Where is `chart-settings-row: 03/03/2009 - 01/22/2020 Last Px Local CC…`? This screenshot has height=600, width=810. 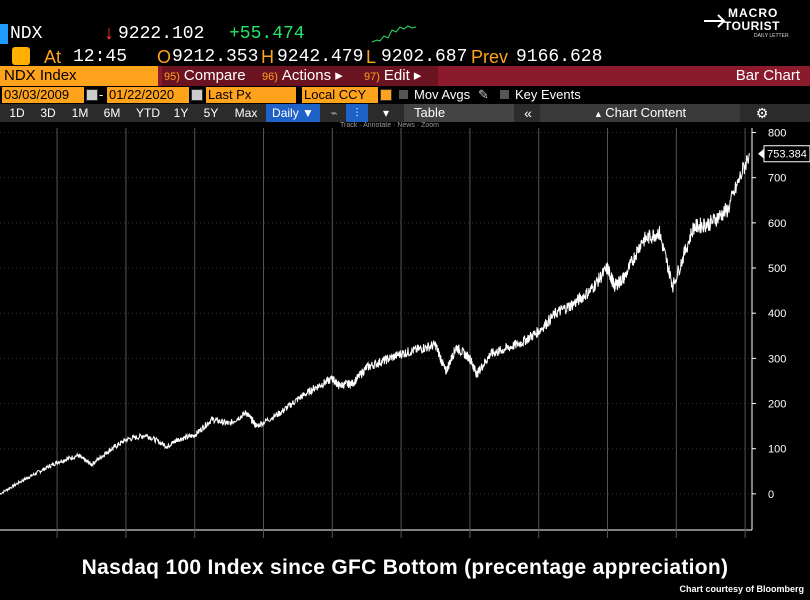
chart-settings-row: 03/03/2009 - 01/22/2020 Last Px Local CC… is located at coordinates (405, 95).